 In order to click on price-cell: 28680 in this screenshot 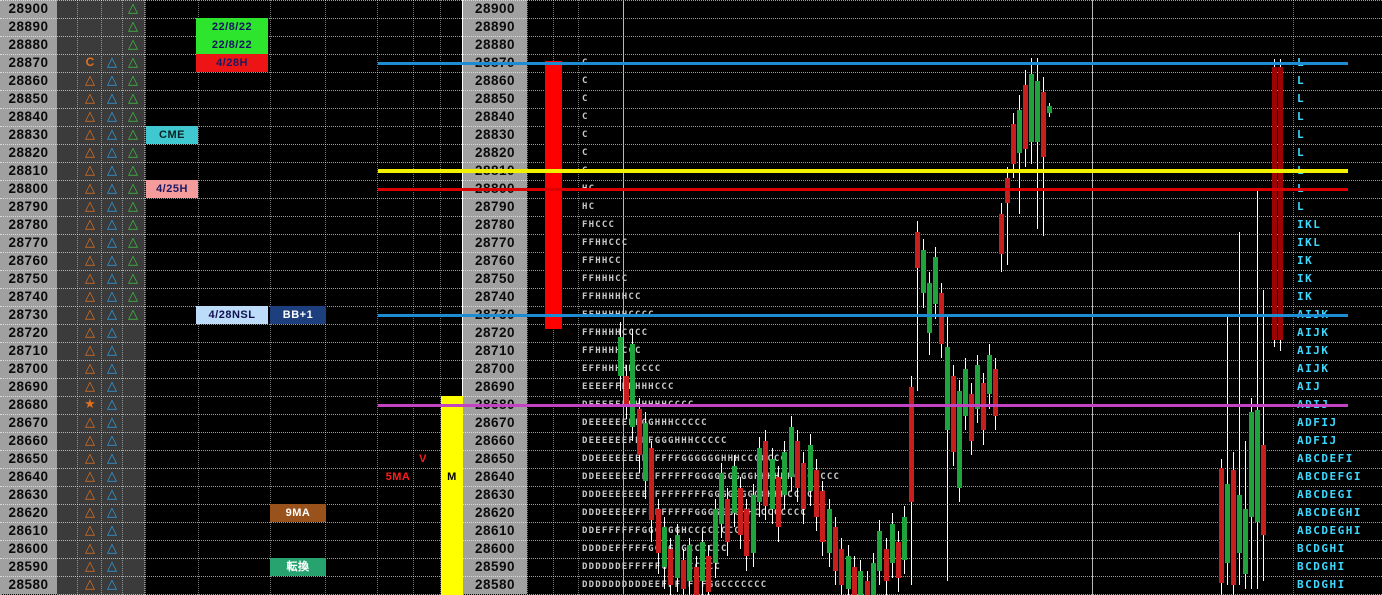, I will do `click(28, 405)`.